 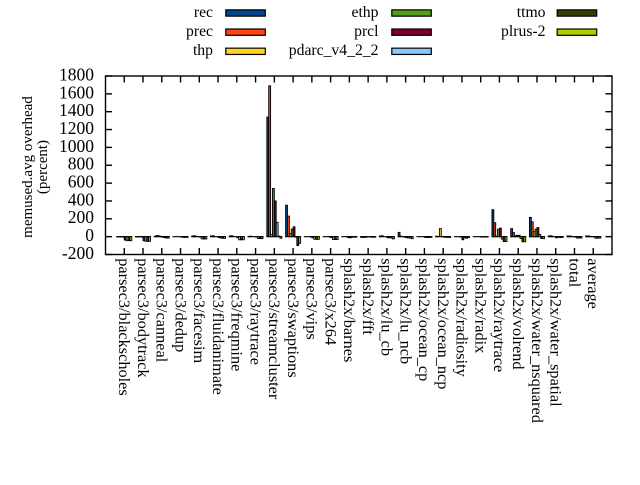 What do you see at coordinates (76, 110) in the screenshot?
I see `svg-text: 1400` at bounding box center [76, 110].